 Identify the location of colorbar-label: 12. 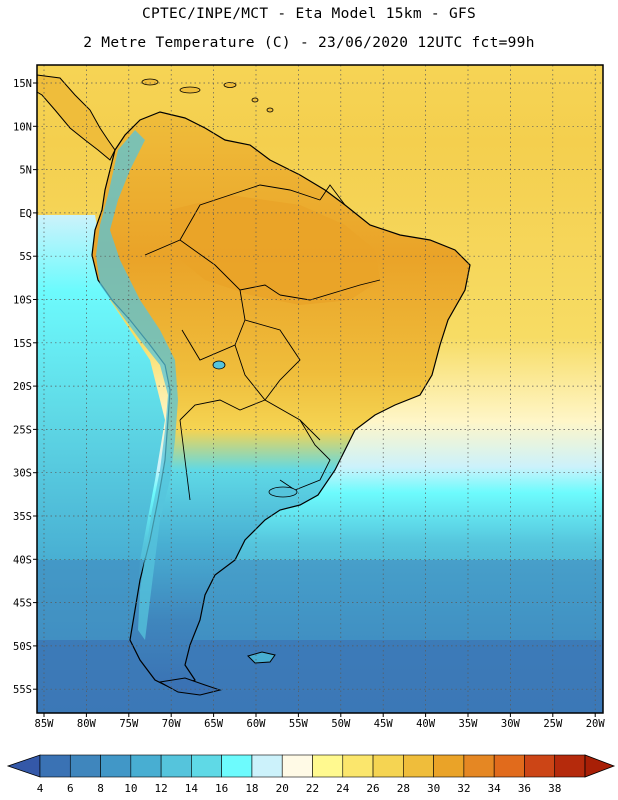
(160, 788).